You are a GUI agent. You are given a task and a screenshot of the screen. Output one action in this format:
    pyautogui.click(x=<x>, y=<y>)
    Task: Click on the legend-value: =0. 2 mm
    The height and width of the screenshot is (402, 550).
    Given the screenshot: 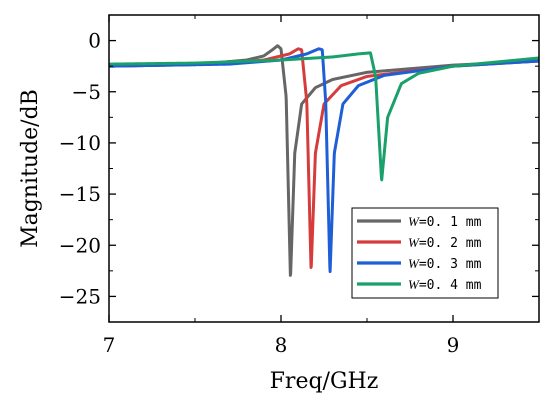 What is the action you would take?
    pyautogui.click(x=450, y=243)
    